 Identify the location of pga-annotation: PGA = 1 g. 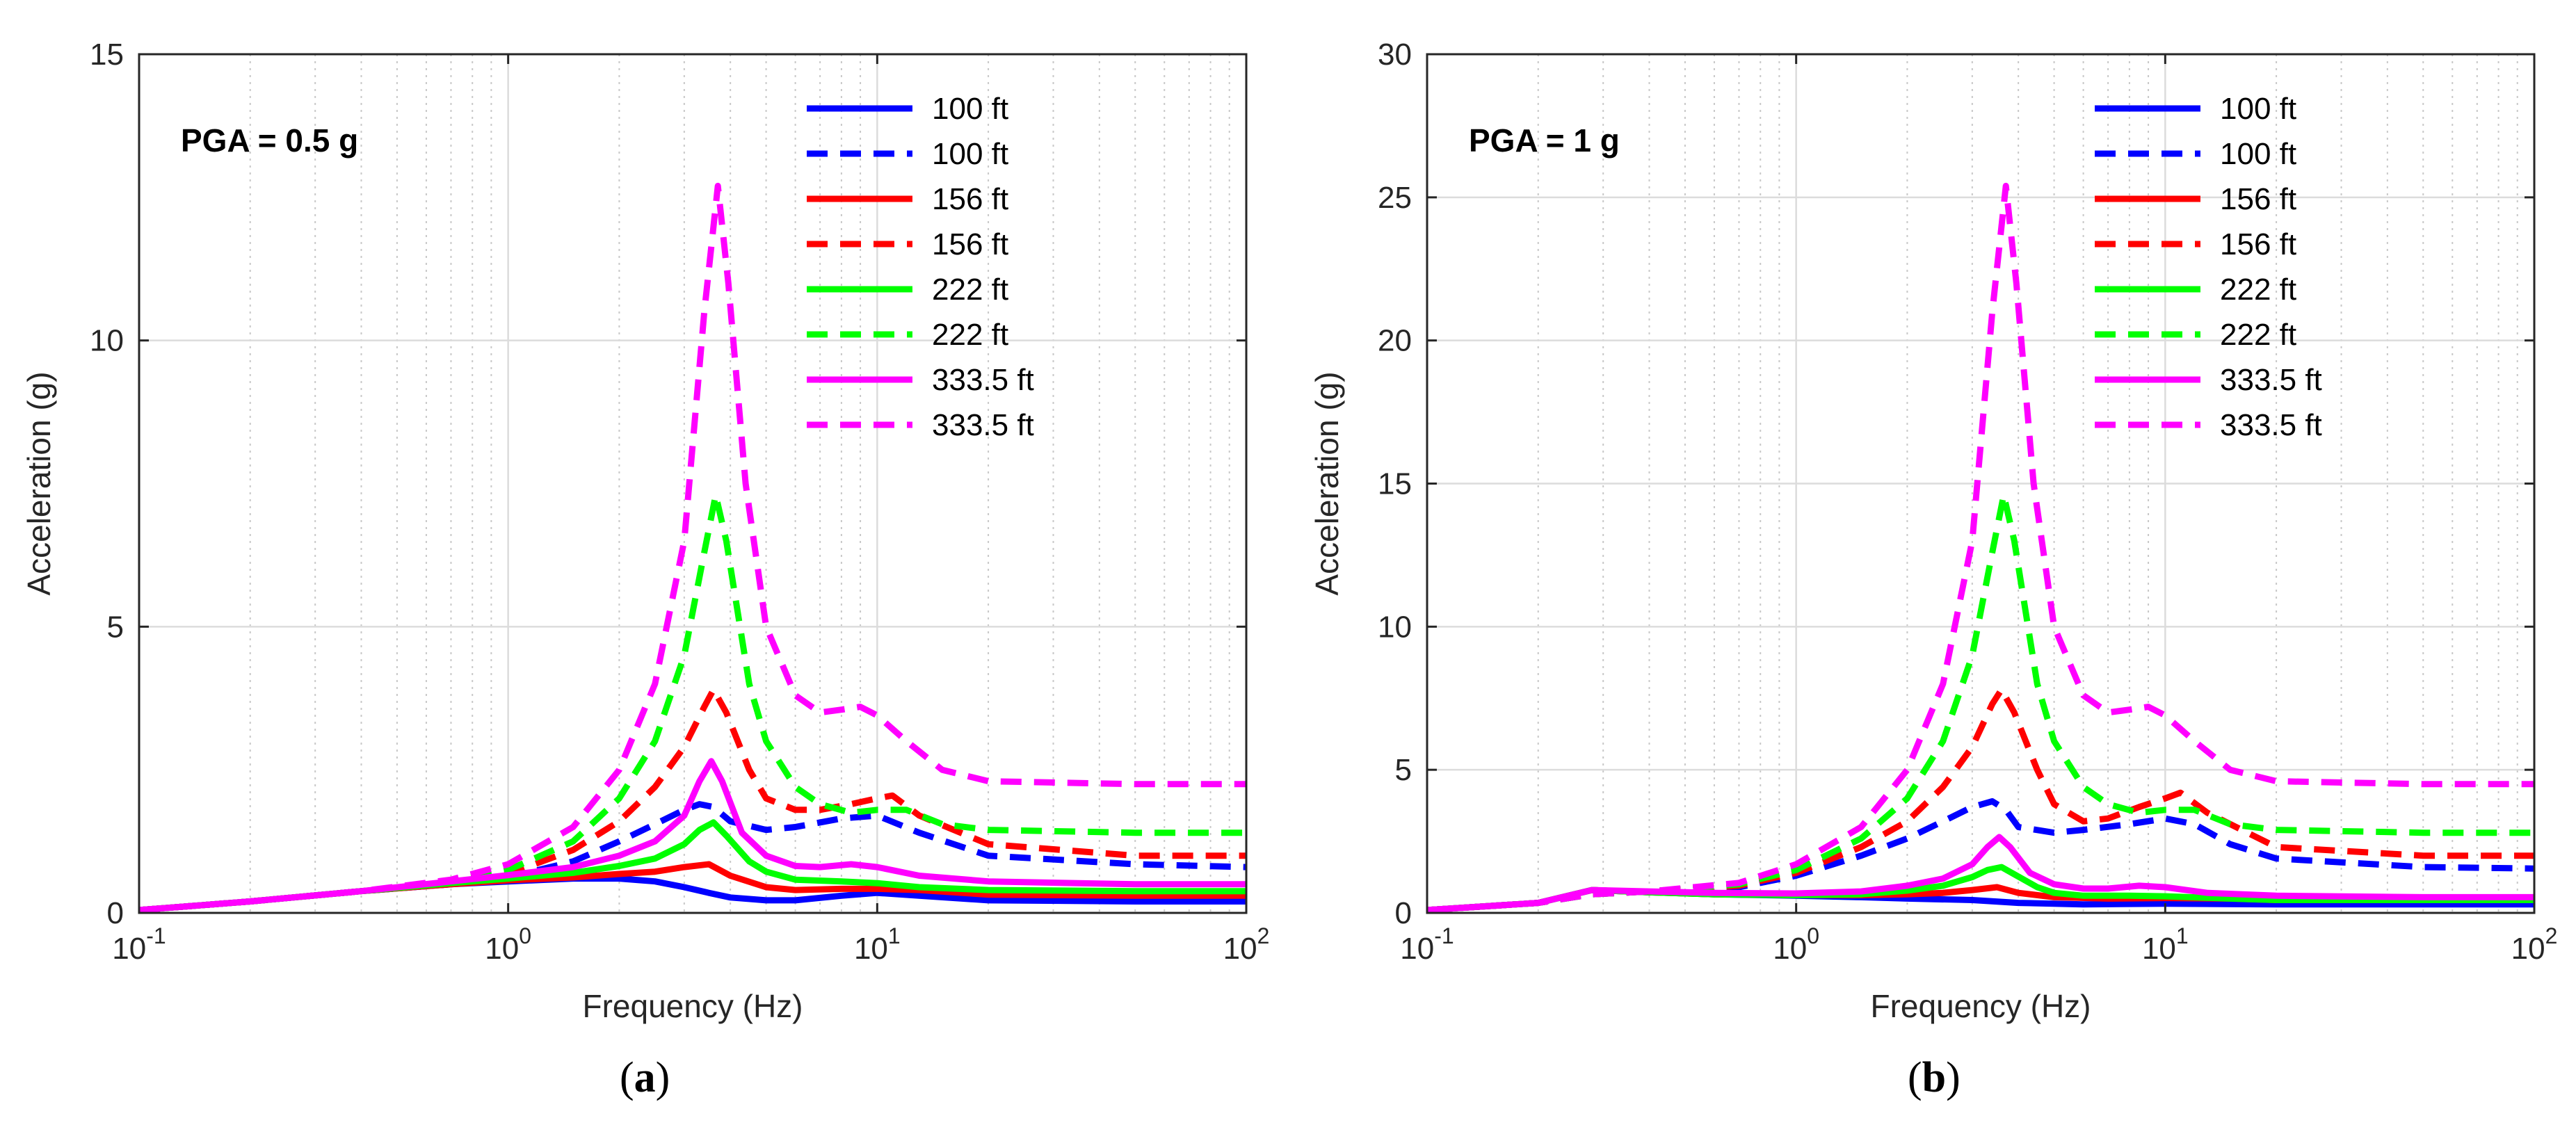
(1545, 140).